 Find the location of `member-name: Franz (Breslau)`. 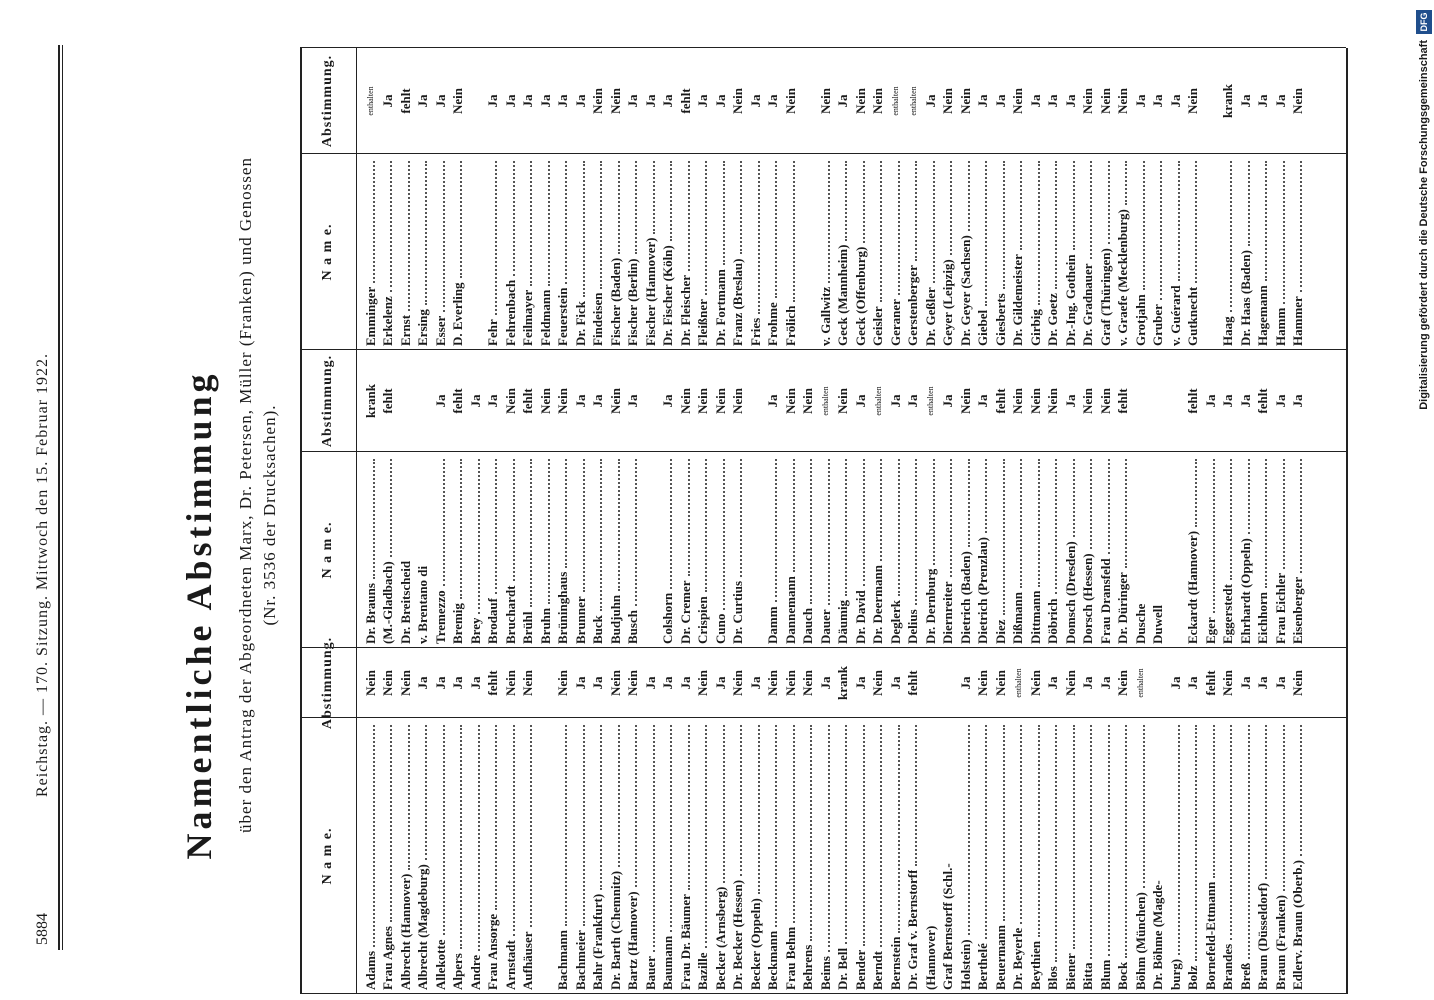

member-name: Franz (Breslau) is located at coordinates (737, 302).